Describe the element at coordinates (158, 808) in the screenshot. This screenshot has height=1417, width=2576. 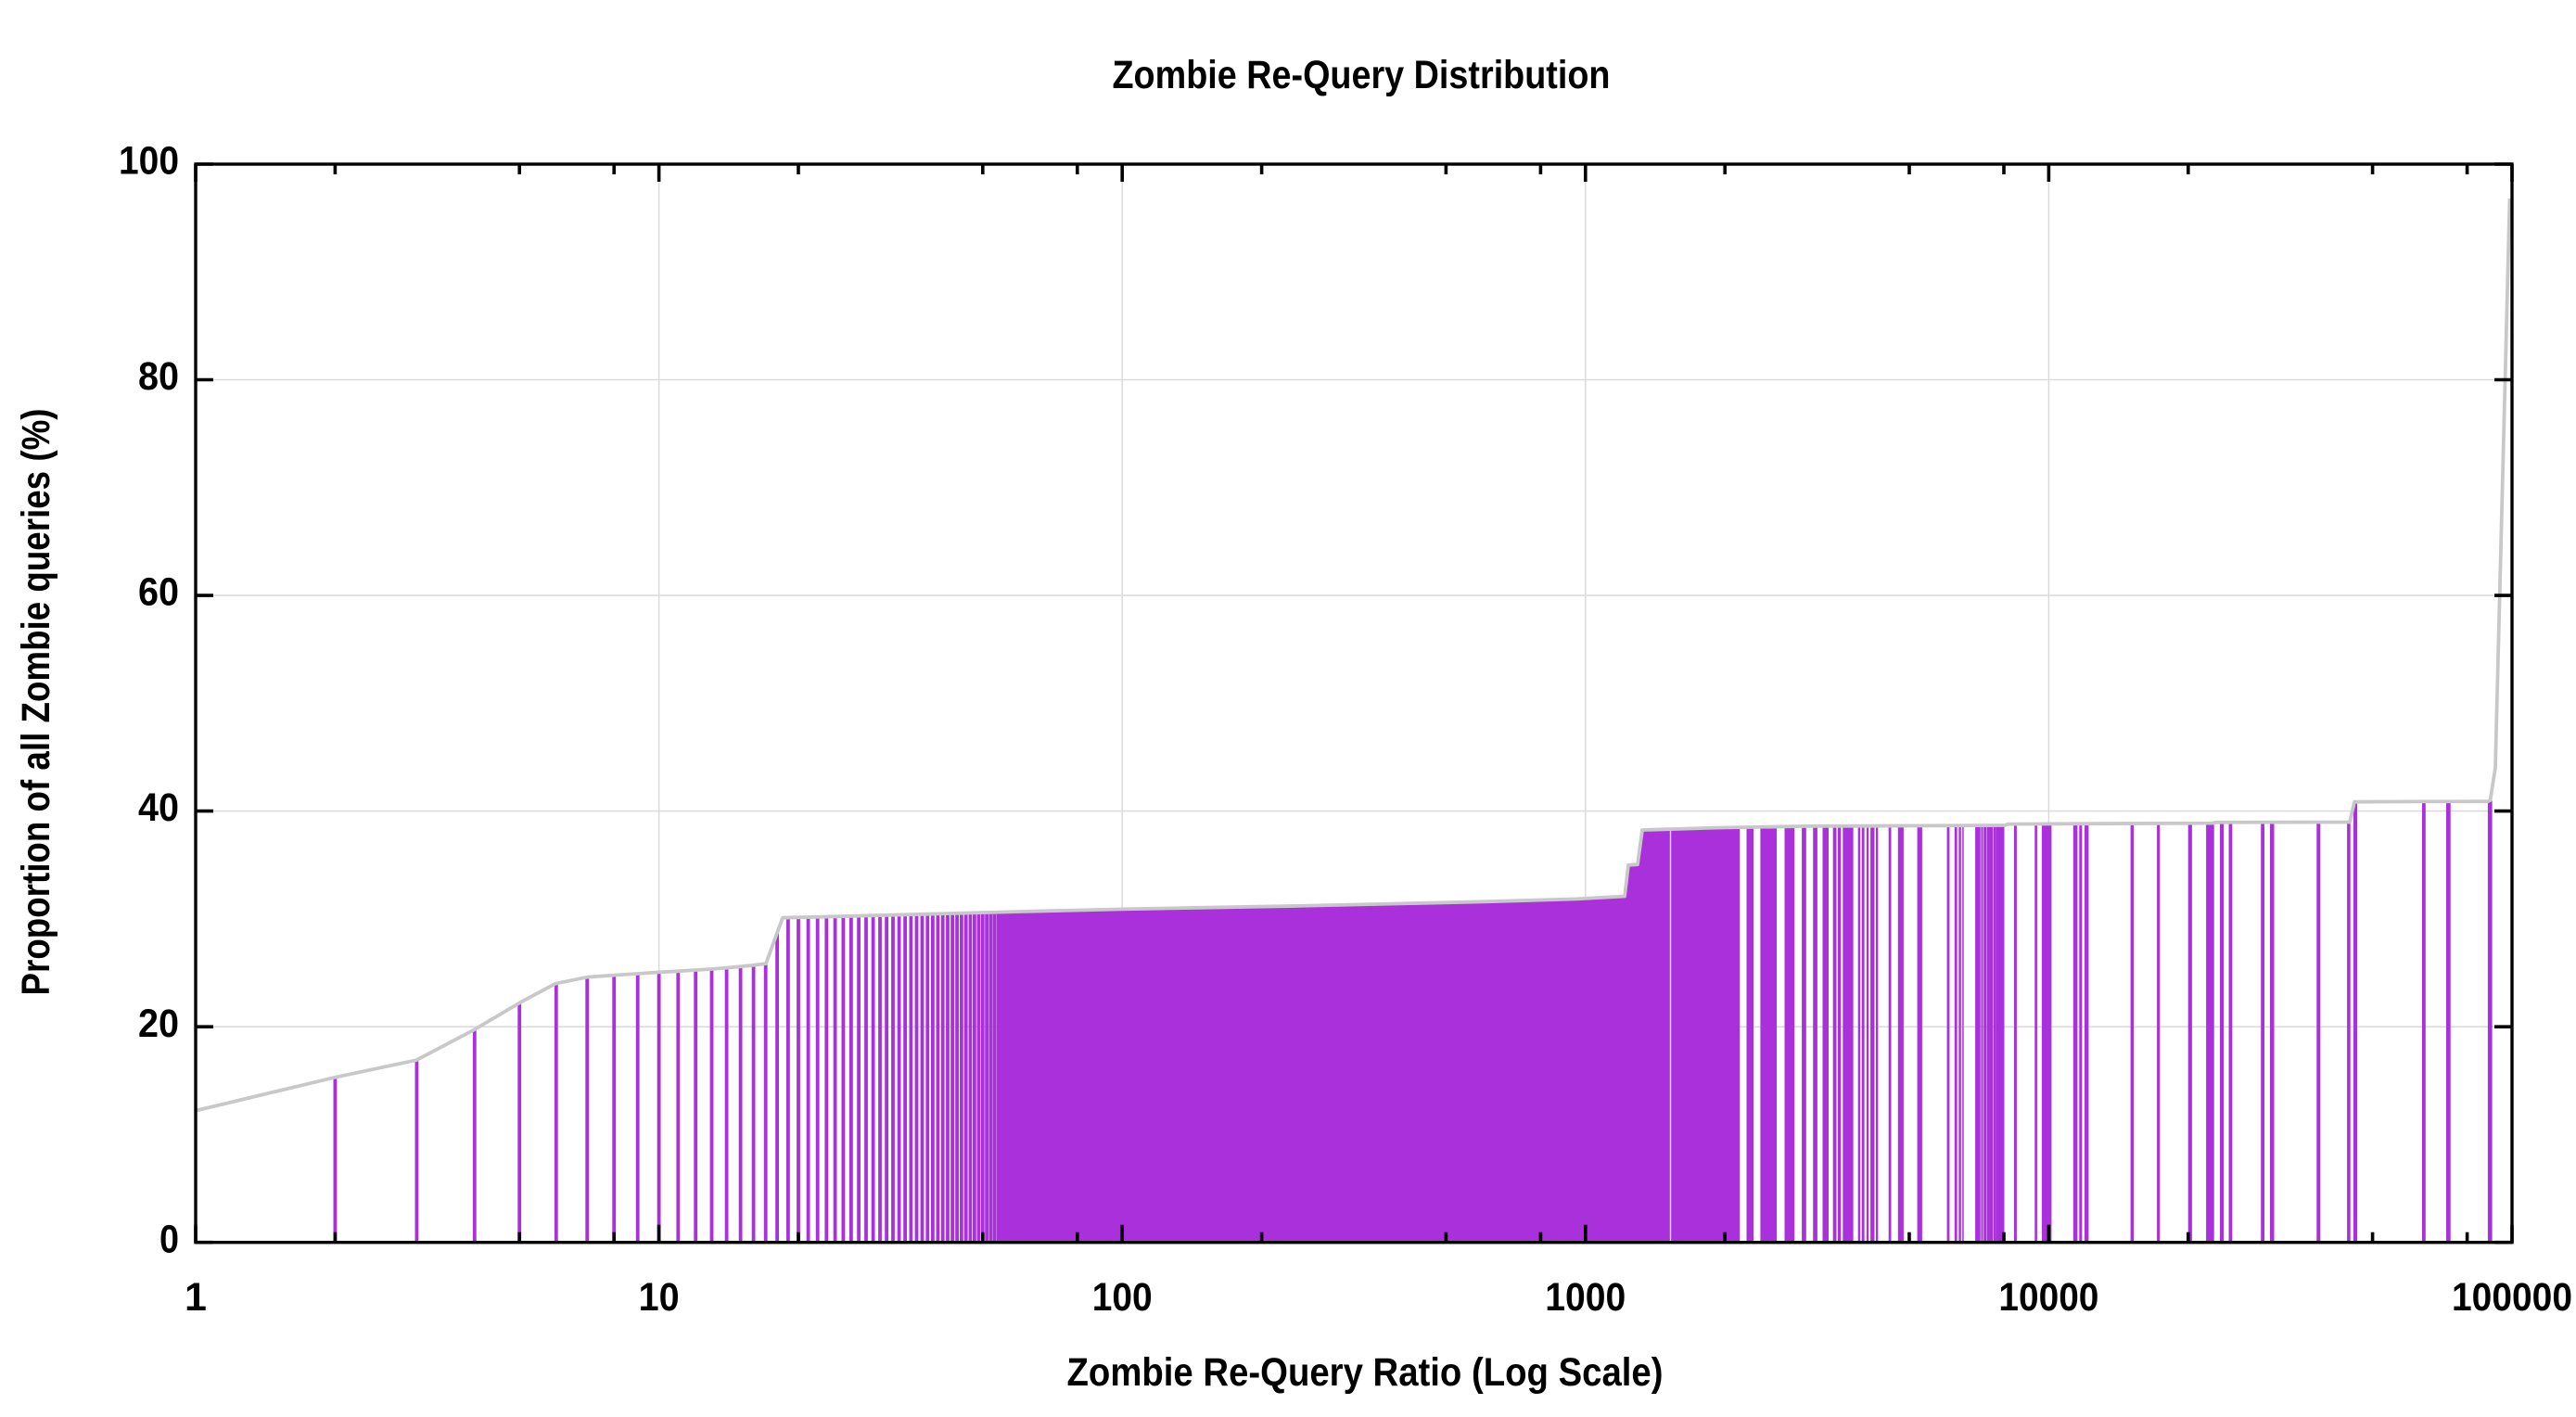
I see `svg-text: 40` at that location.